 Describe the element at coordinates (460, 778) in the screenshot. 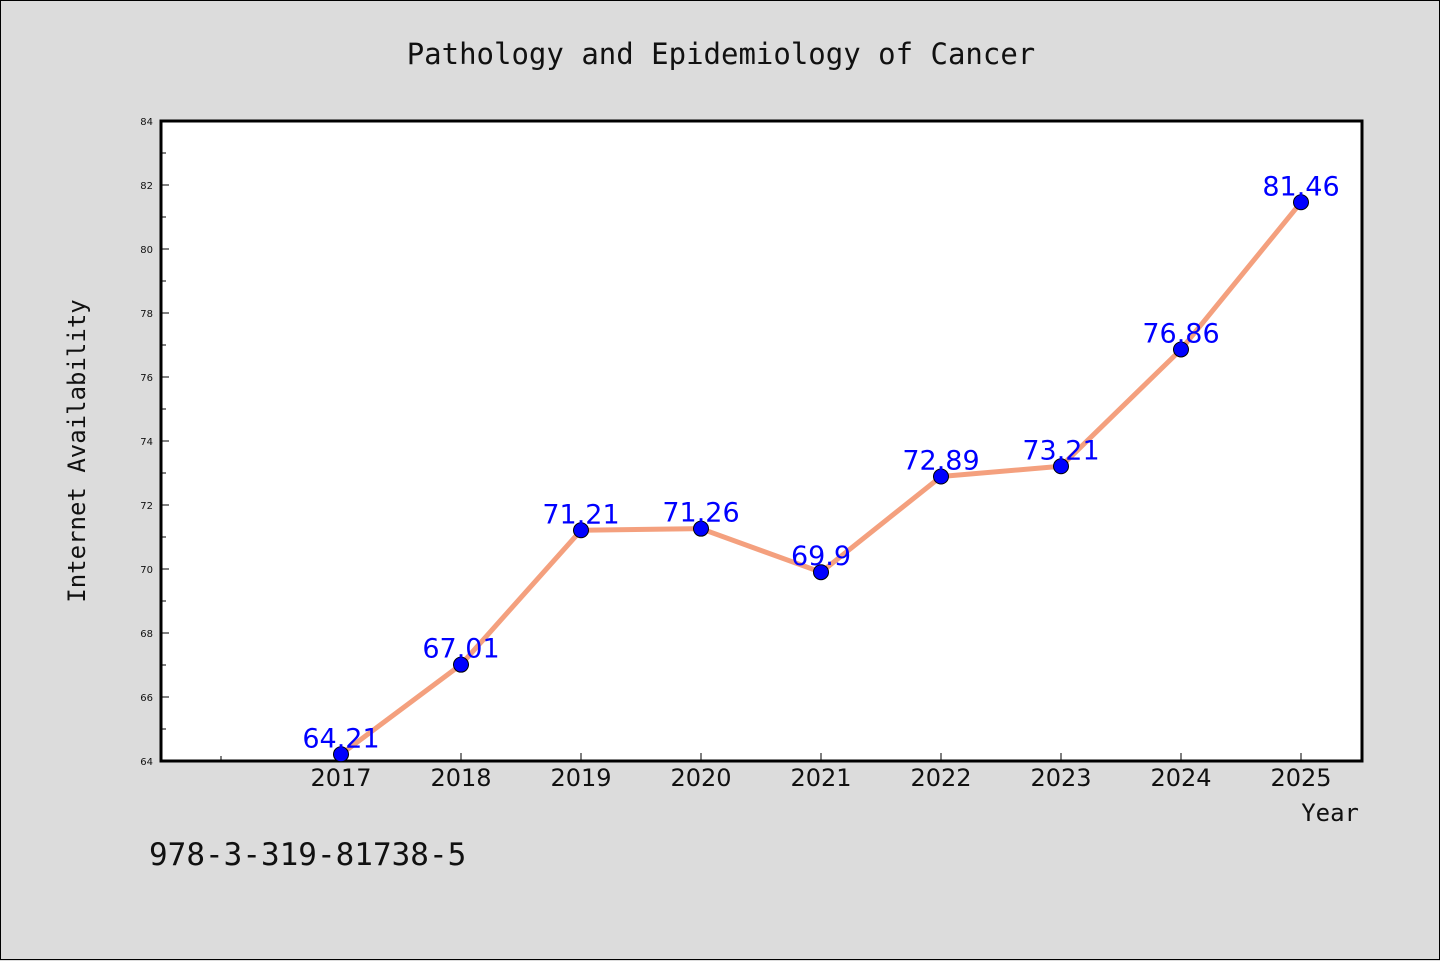

I see `x-tick-label: 2018` at that location.